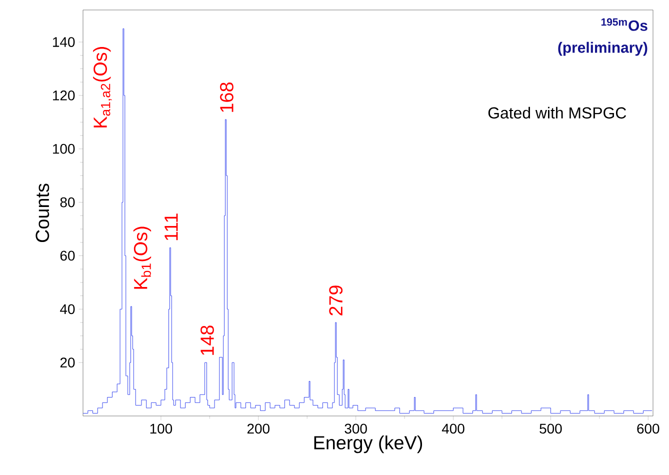  I want to click on y-tick-label: 80, so click(67, 202).